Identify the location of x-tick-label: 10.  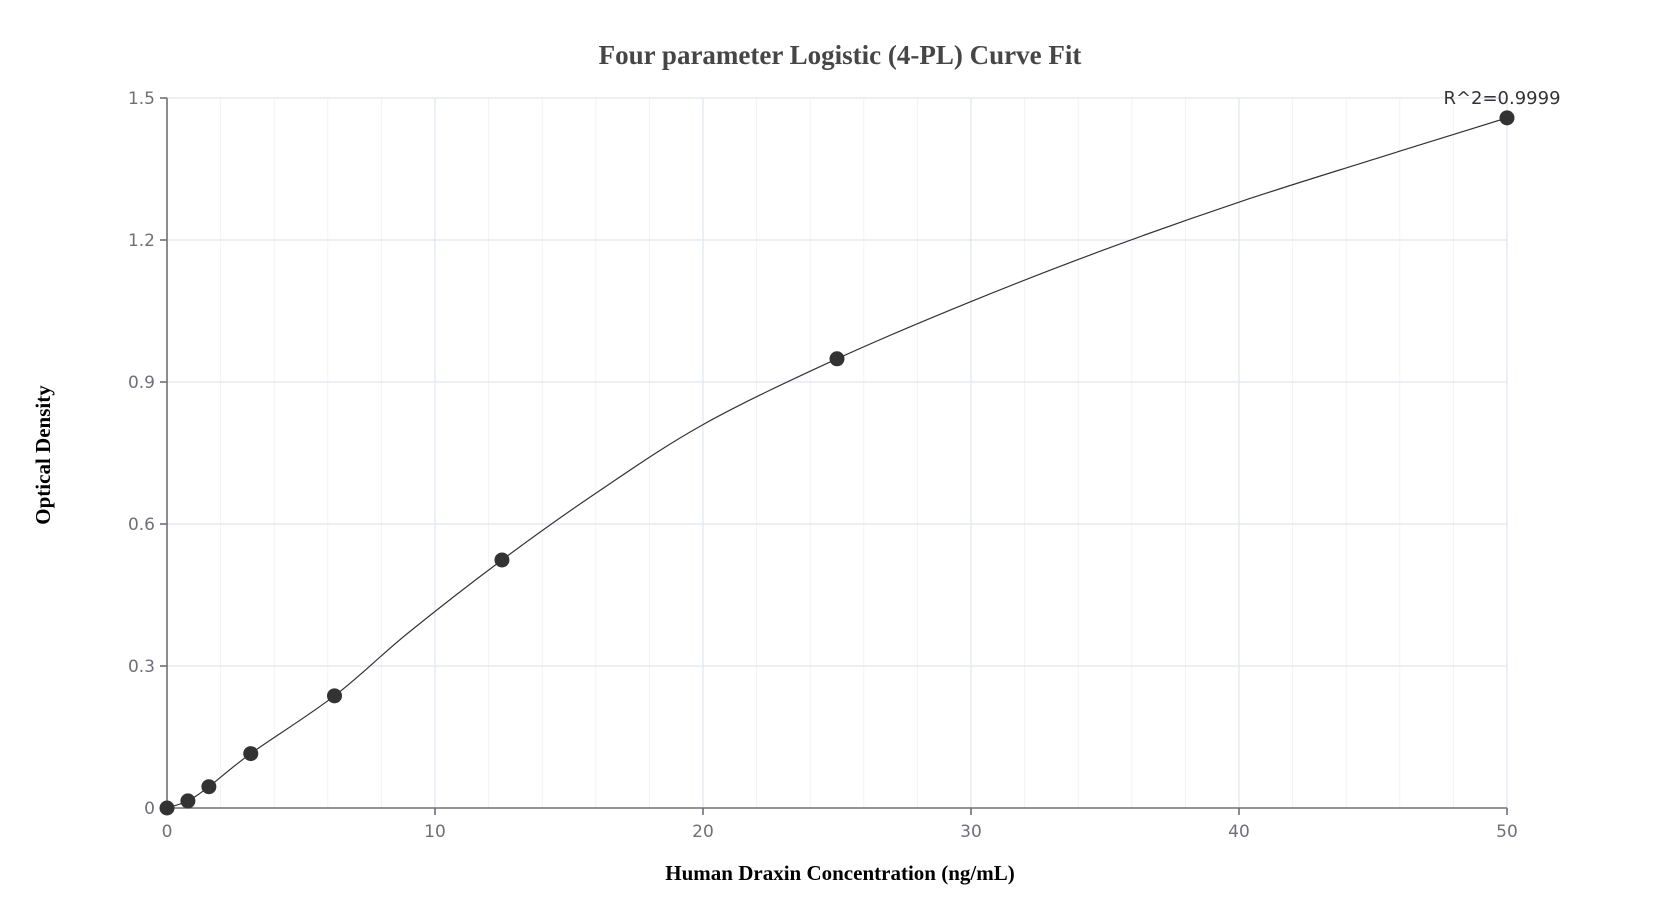
(435, 832).